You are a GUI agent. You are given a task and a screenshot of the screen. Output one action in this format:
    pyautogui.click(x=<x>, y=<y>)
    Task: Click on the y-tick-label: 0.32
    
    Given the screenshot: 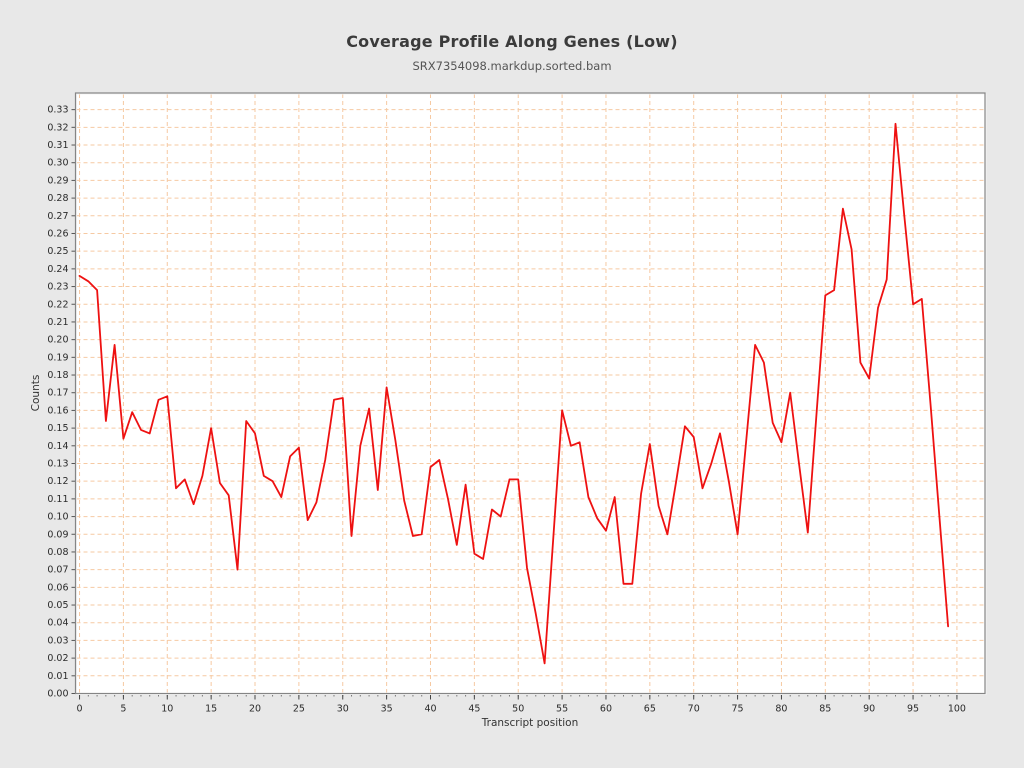 What is the action you would take?
    pyautogui.click(x=57, y=127)
    